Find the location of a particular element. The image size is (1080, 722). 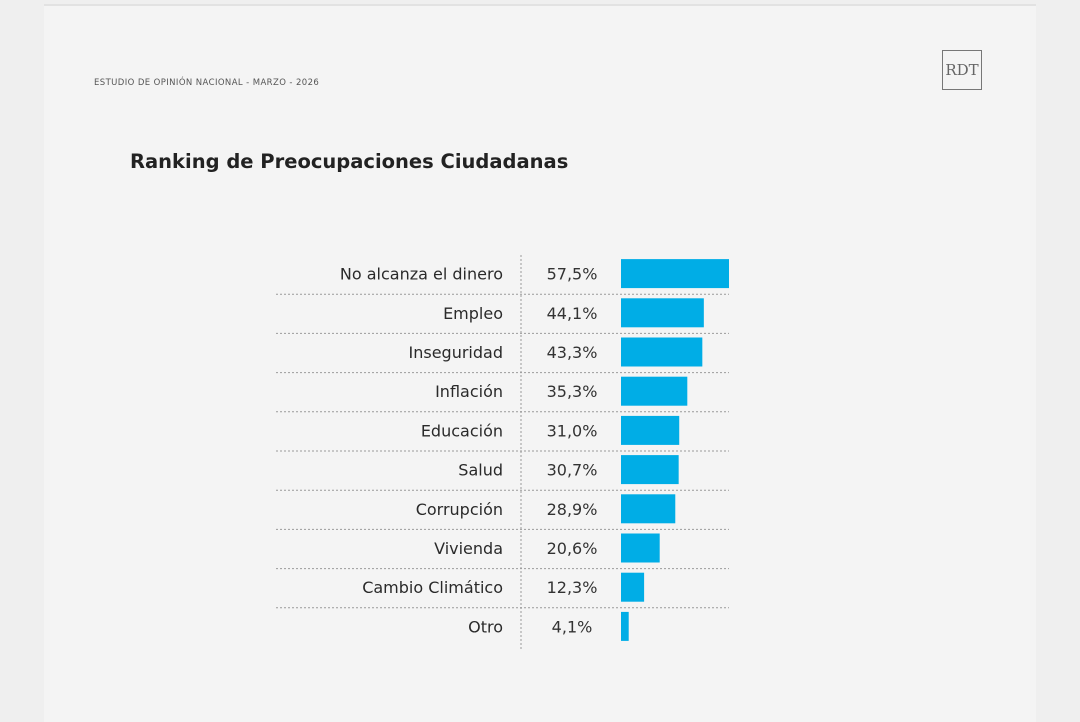

value-label: 4,1% is located at coordinates (572, 626).